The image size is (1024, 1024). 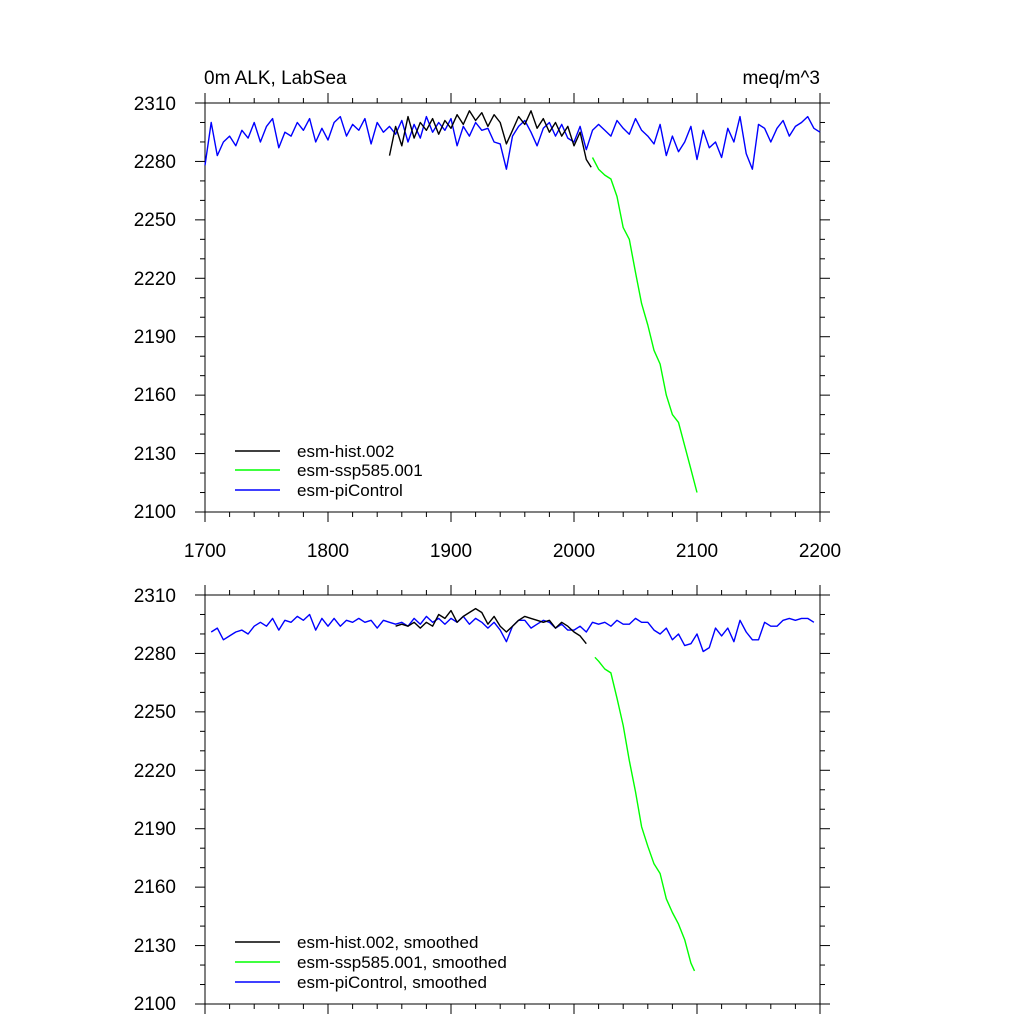 What do you see at coordinates (155, 279) in the screenshot?
I see `top-y-tick-label: 2220` at bounding box center [155, 279].